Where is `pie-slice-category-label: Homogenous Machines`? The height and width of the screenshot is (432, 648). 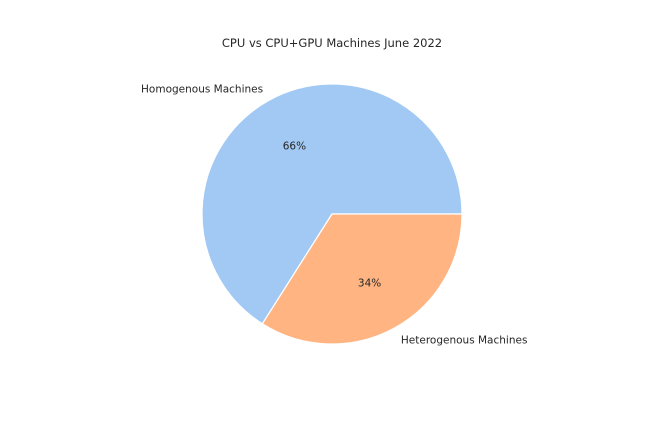 pie-slice-category-label: Homogenous Machines is located at coordinates (202, 90).